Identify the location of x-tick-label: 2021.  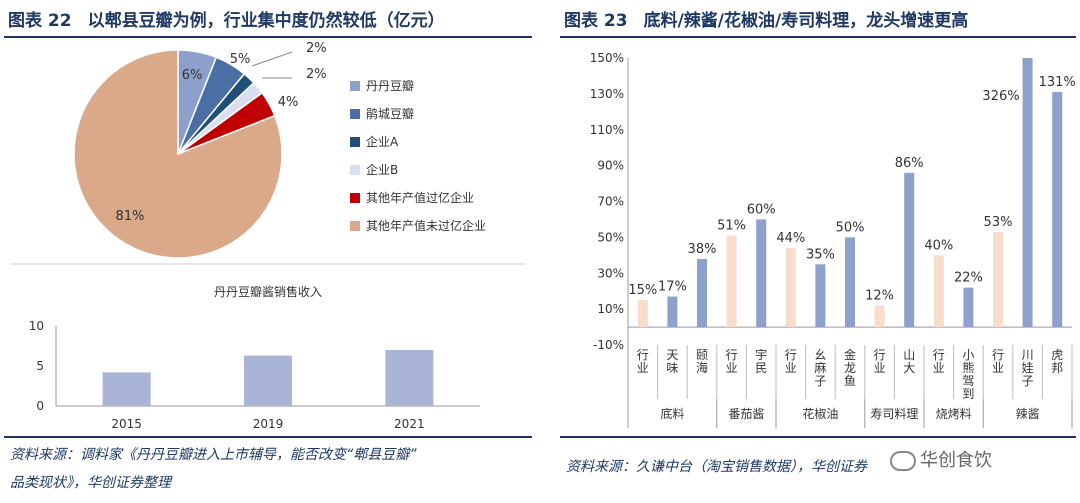
(409, 424).